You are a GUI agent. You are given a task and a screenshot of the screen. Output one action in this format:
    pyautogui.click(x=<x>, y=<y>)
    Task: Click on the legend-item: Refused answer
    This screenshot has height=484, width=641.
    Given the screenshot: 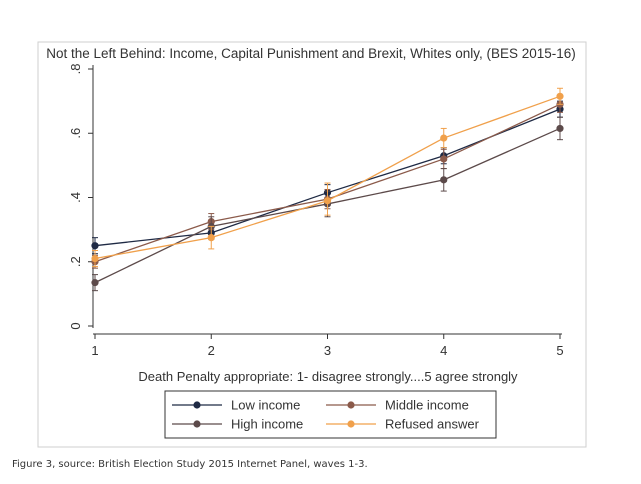 What is the action you would take?
    pyautogui.click(x=403, y=424)
    